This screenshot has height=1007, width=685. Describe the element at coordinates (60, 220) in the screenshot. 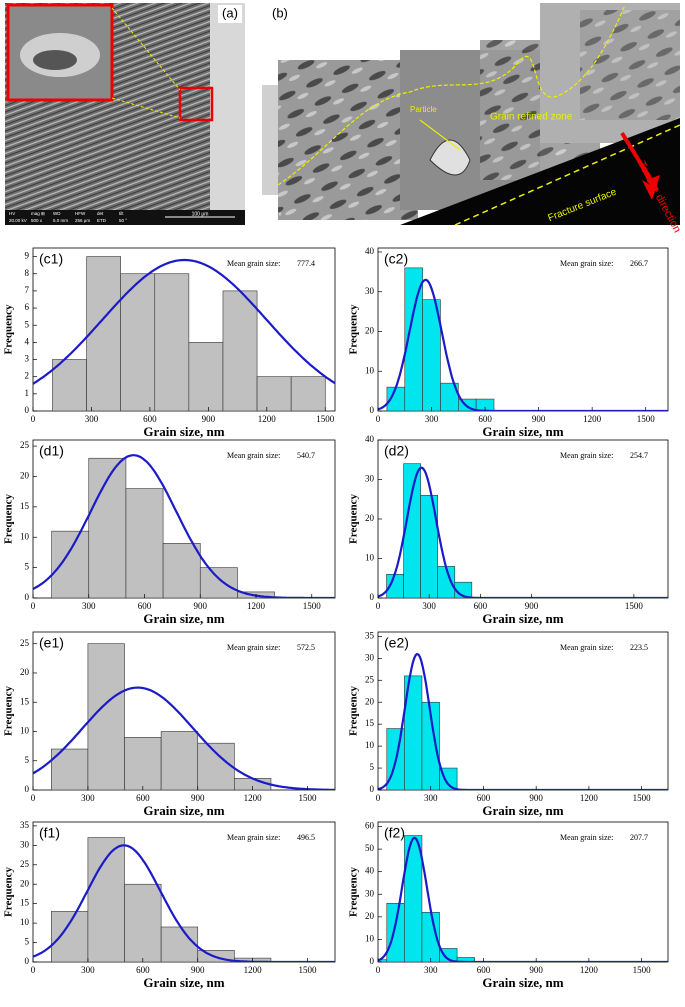

I see `info-value: 5.0 mm` at that location.